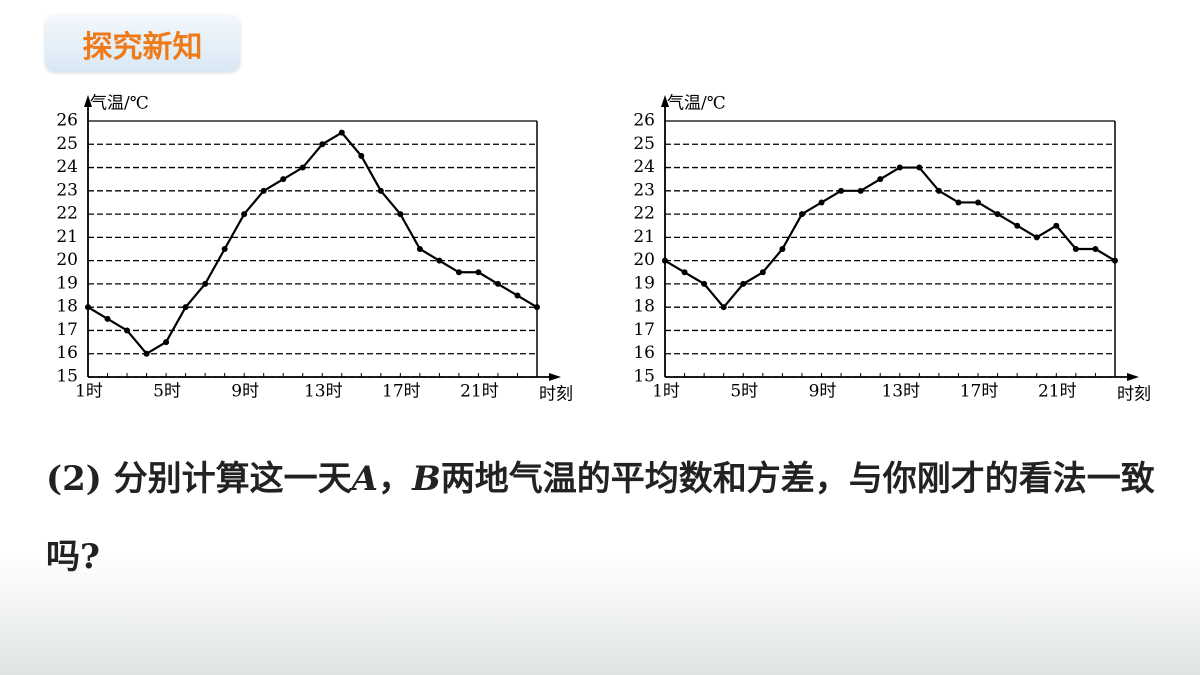 This screenshot has width=1200, height=675. I want to click on y-tick-label: 16, so click(644, 353).